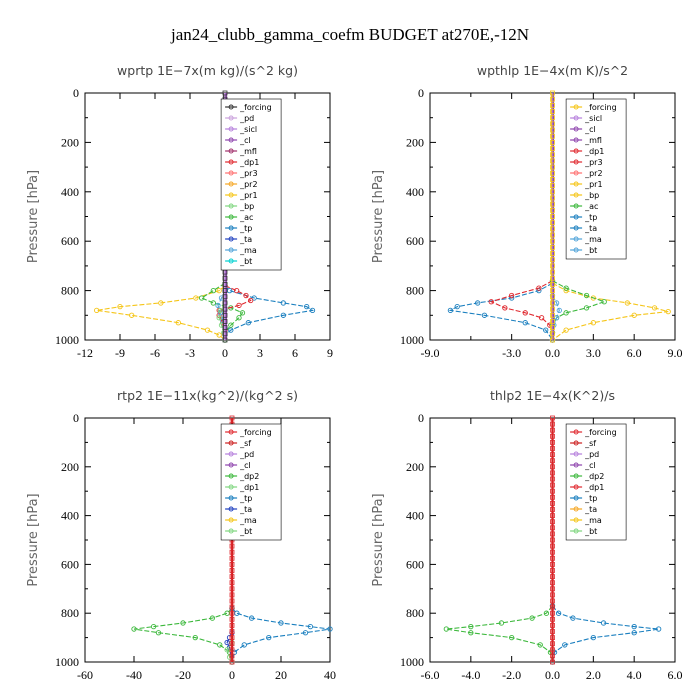 The width and height of the screenshot is (700, 700). Describe the element at coordinates (207, 395) in the screenshot. I see `panel-title: rtp2 1E−11x(kg^2)/(kg^2 s)` at that location.